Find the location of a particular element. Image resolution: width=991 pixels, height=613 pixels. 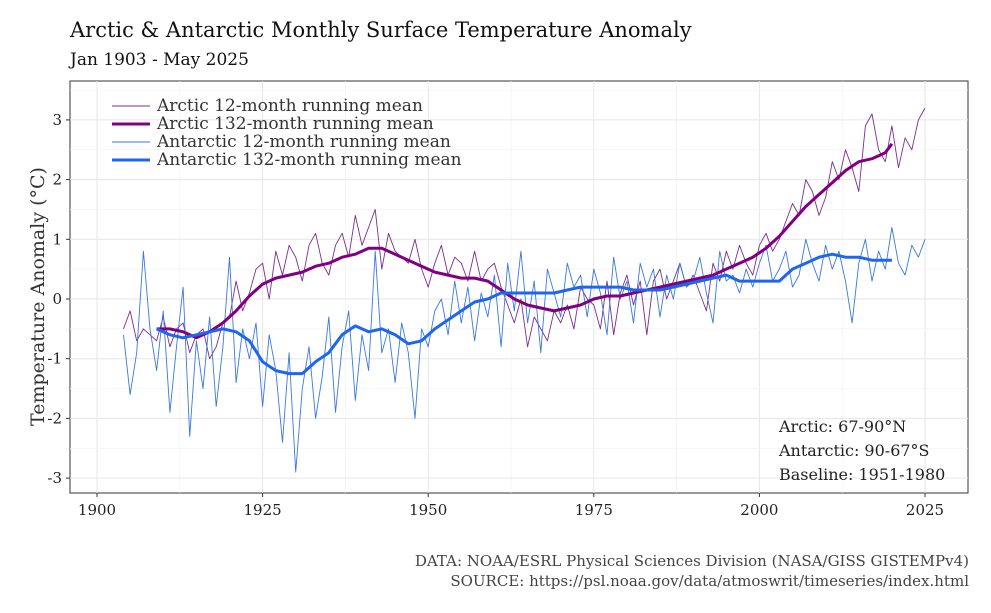

y-tick-label: 1 is located at coordinates (57, 239).